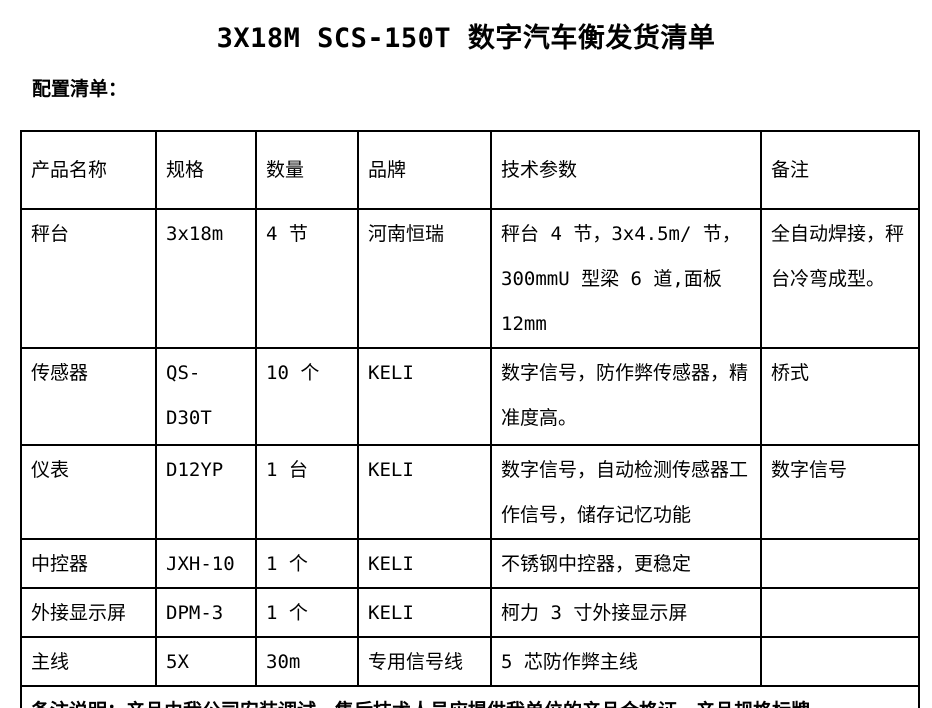 This screenshot has width=932, height=708. I want to click on cell-note: 数字信号, so click(840, 492).